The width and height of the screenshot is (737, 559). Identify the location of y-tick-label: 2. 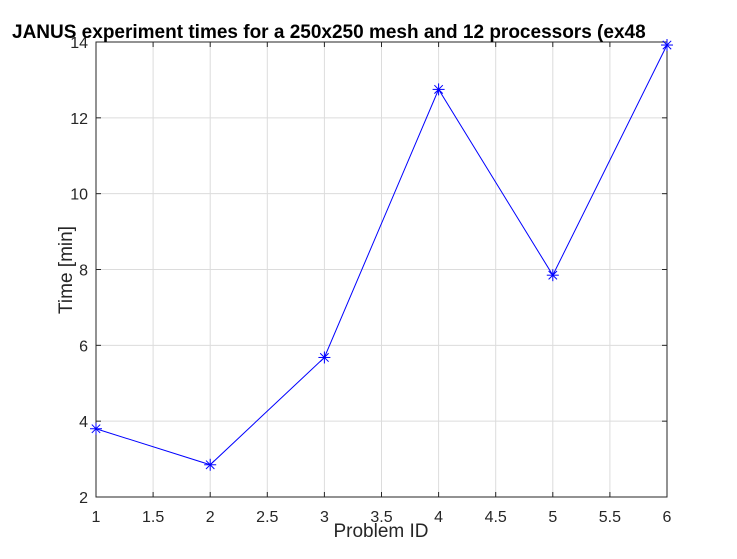
(83, 498).